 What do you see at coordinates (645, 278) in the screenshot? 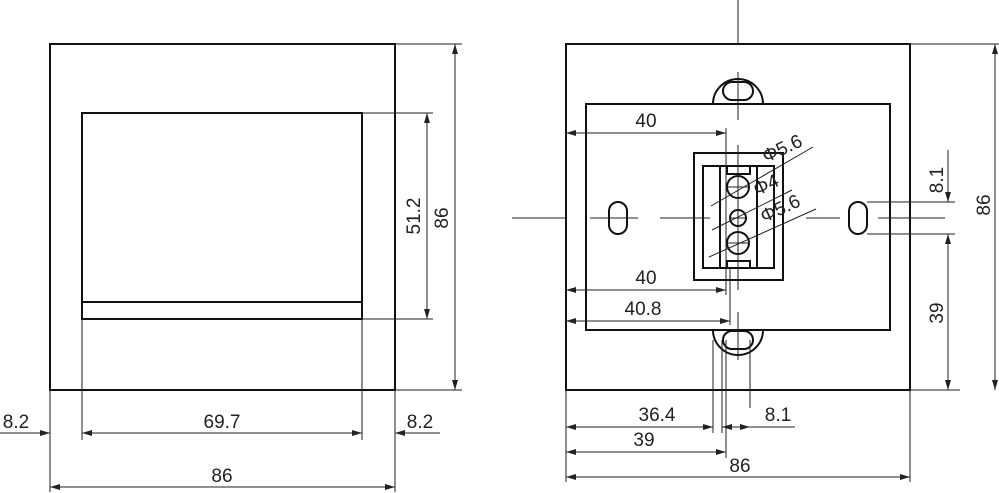
I see `dim-bottom-offset: 40` at bounding box center [645, 278].